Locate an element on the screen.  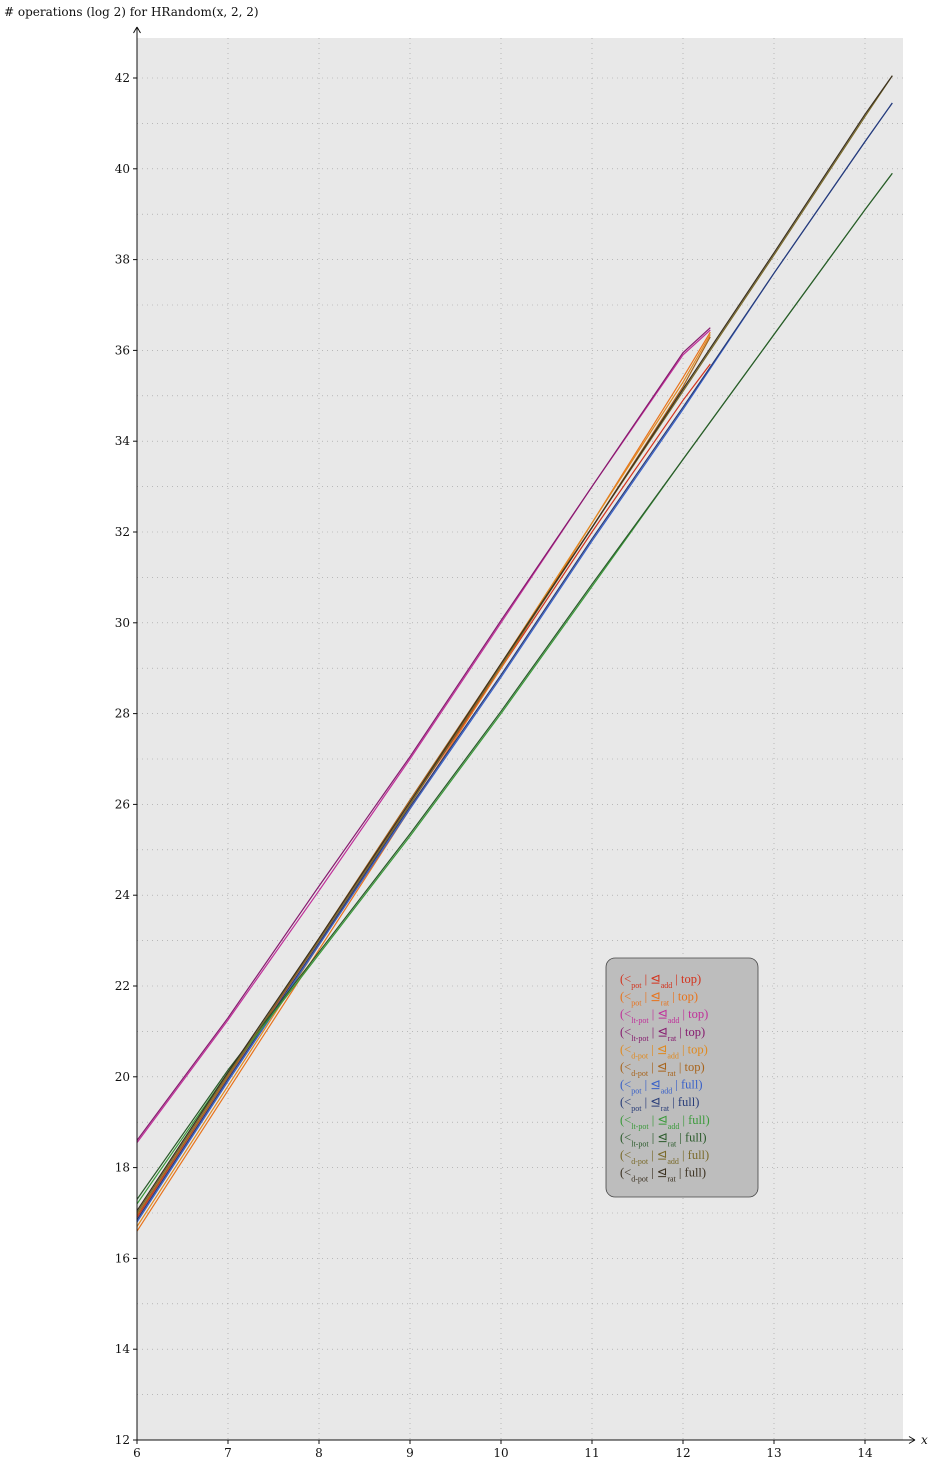
x-tick-label: 11 is located at coordinates (591, 1453).